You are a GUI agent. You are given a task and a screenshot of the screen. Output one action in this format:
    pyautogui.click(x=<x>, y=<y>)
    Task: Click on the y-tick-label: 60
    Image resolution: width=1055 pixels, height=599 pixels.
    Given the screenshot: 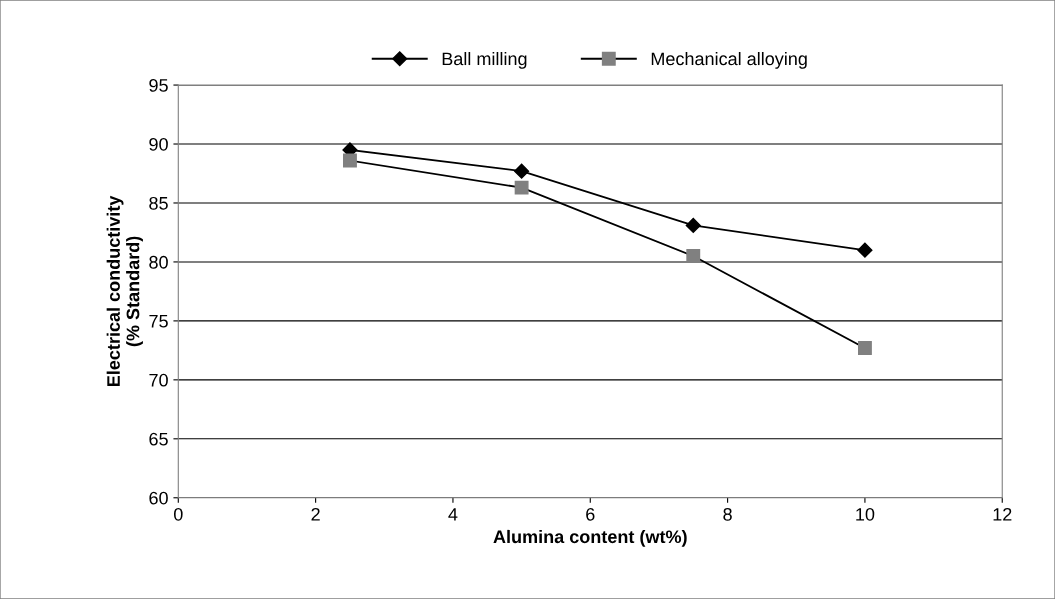 What is the action you would take?
    pyautogui.click(x=158, y=498)
    